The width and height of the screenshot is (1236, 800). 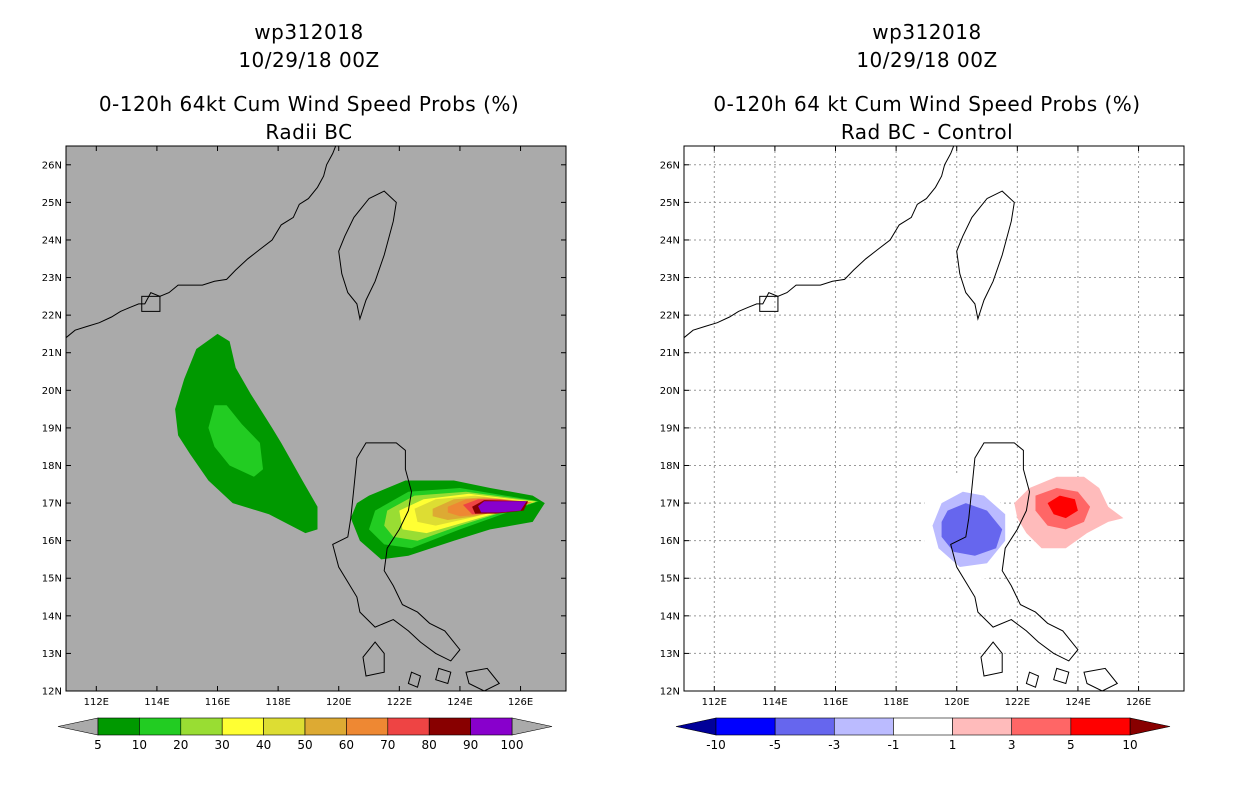 What do you see at coordinates (346, 745) in the screenshot?
I see `colorbar-label: 60` at bounding box center [346, 745].